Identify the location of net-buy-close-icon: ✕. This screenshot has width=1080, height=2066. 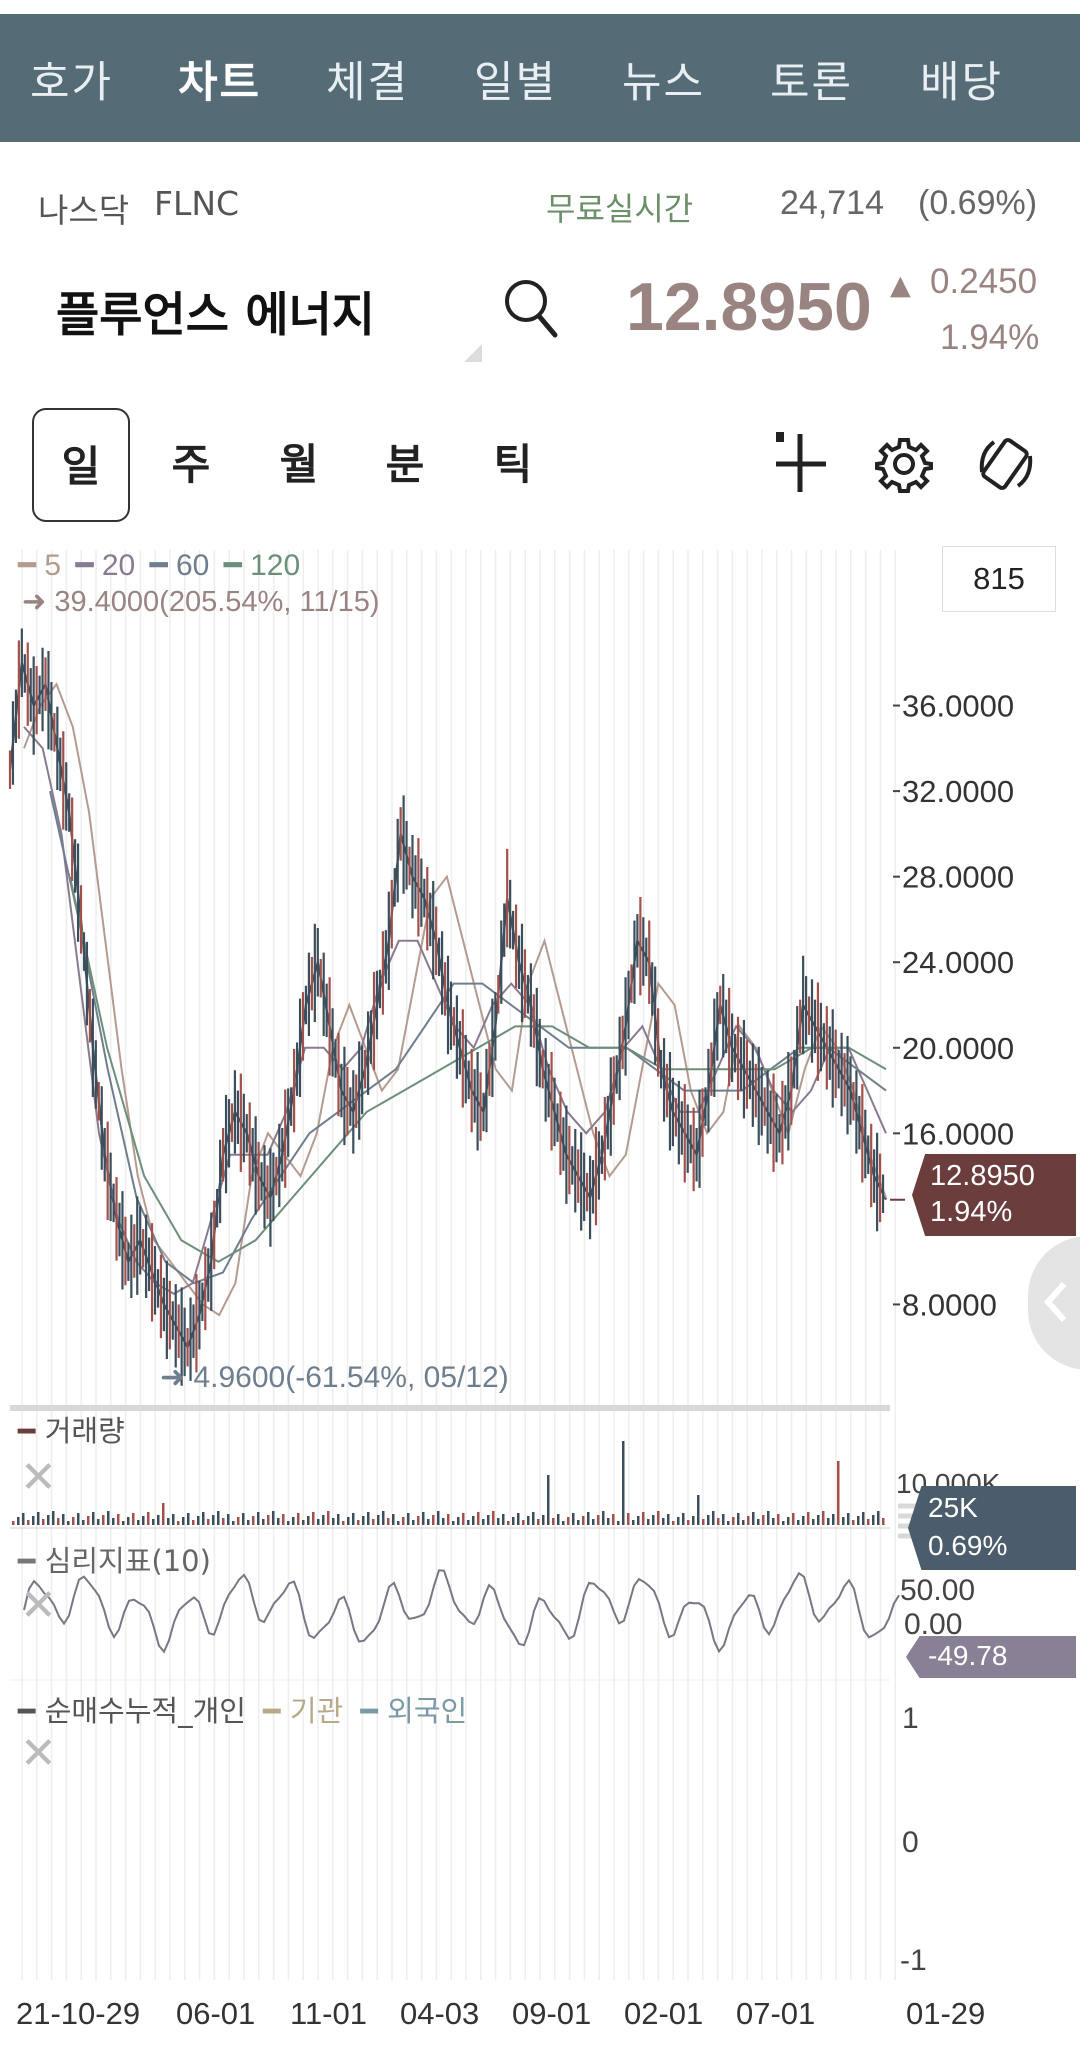
(38, 1753).